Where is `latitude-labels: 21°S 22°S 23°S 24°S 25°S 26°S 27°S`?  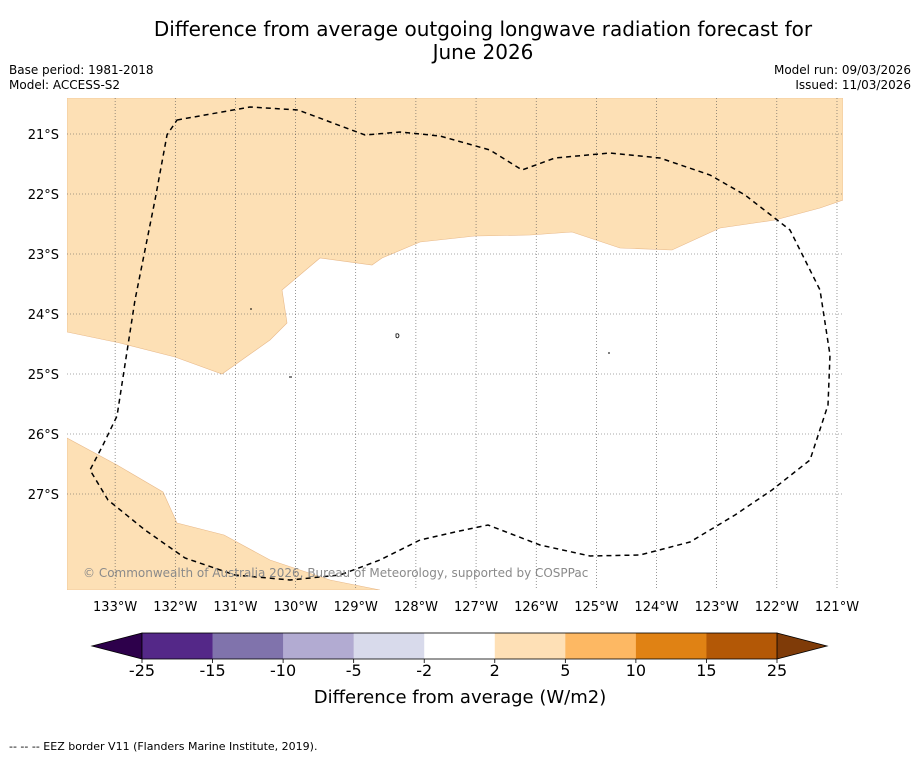 latitude-labels: 21°S 22°S 23°S 24°S 25°S 26°S 27°S is located at coordinates (43, 315).